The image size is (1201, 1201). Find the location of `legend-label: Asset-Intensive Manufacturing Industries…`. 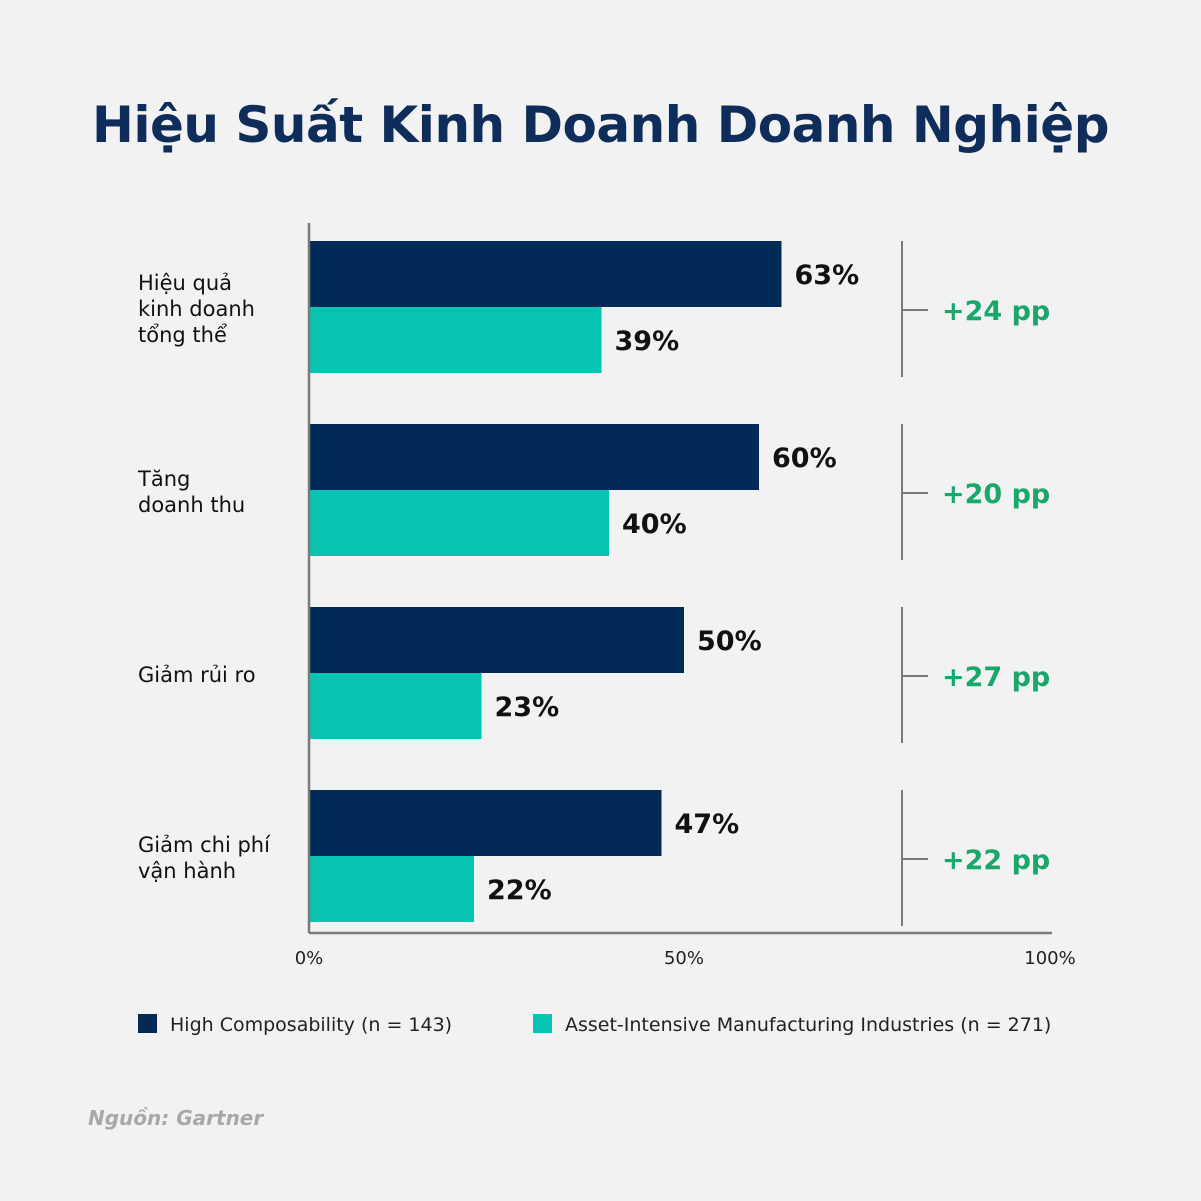

legend-label: Asset-Intensive Manufacturing Industries… is located at coordinates (808, 1025).